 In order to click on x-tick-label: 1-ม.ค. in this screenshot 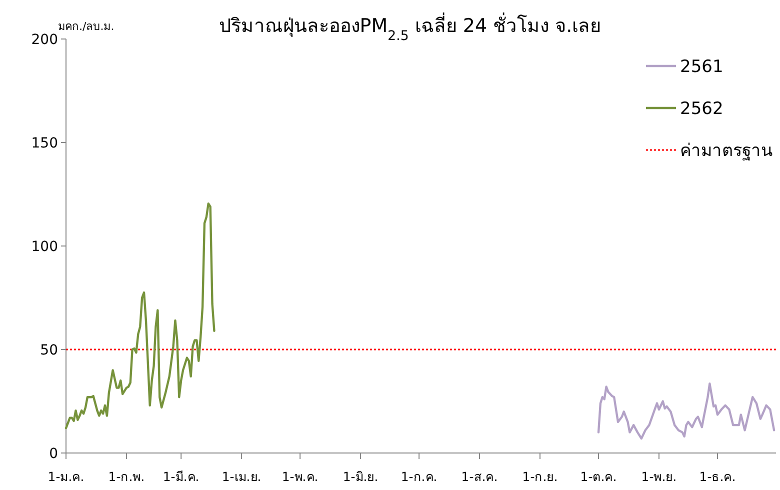, I will do `click(66, 476)`.